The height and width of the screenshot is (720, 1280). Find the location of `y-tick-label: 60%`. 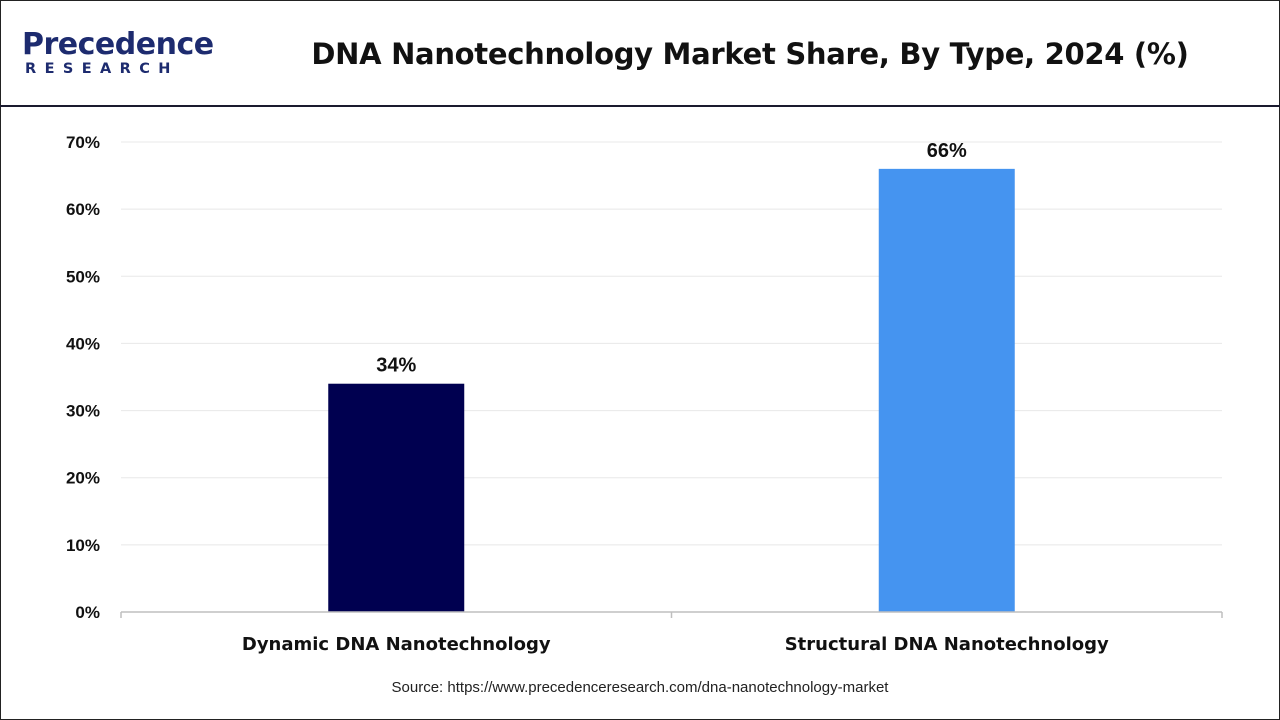

y-tick-label: 60% is located at coordinates (83, 209).